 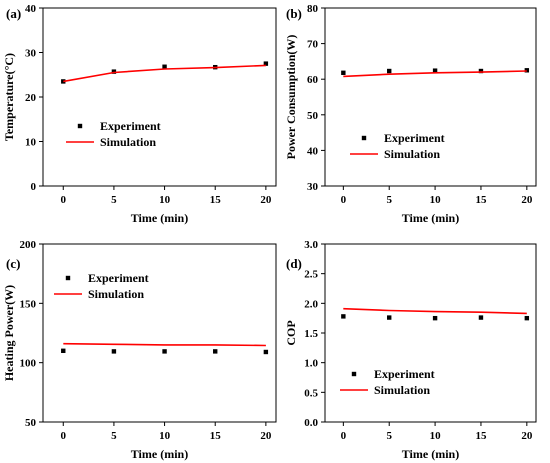 What do you see at coordinates (311, 275) in the screenshot?
I see `y-tick-label: 2.5` at bounding box center [311, 275].